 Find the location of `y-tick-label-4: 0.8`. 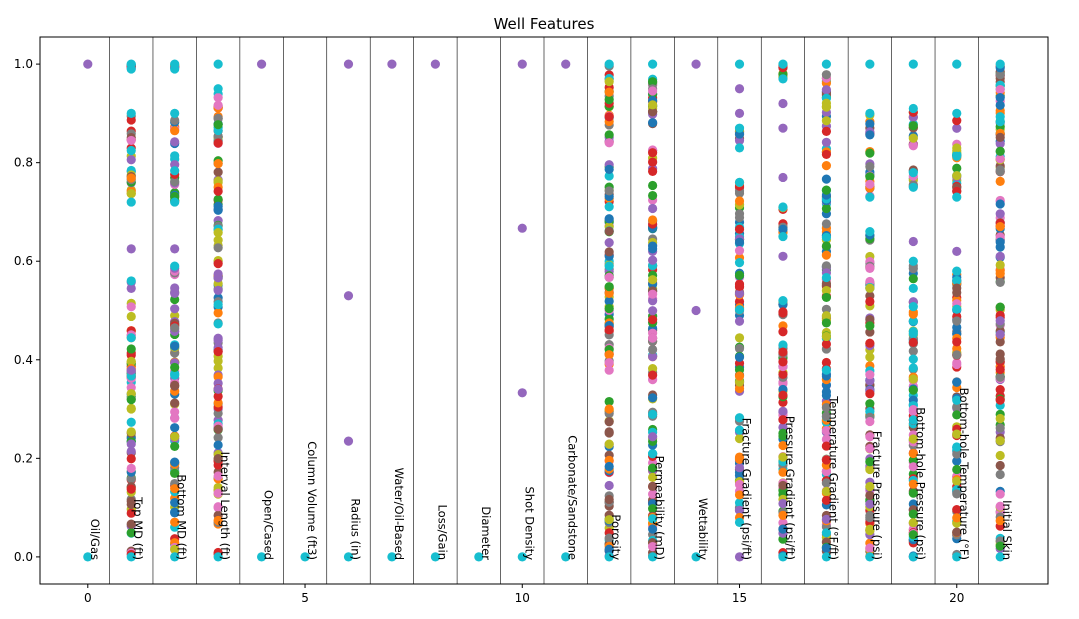

y-tick-label-4: 0.8 is located at coordinates (23, 163).